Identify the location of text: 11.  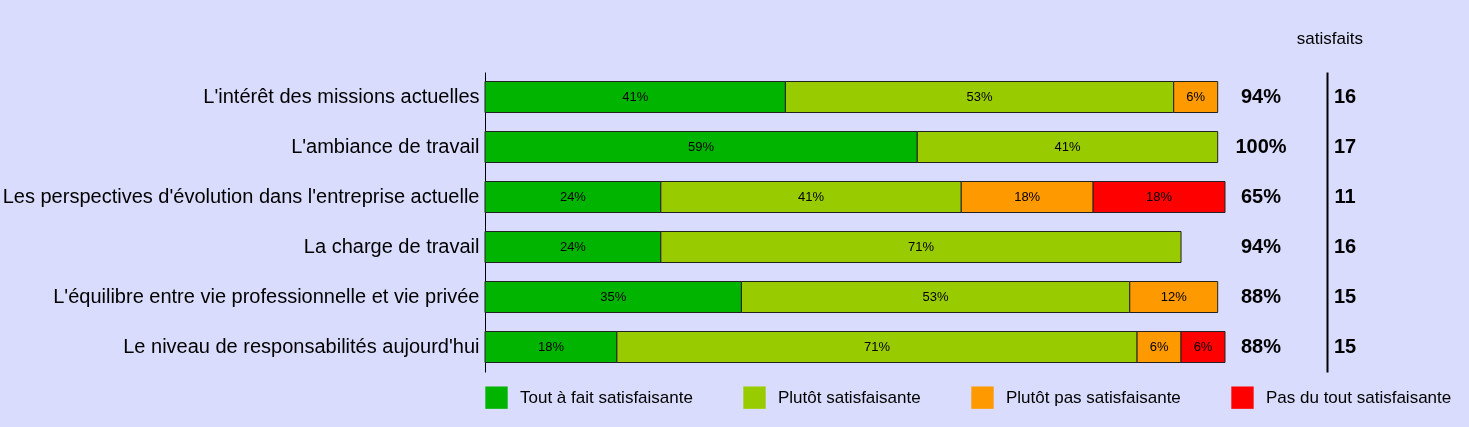
(1345, 196).